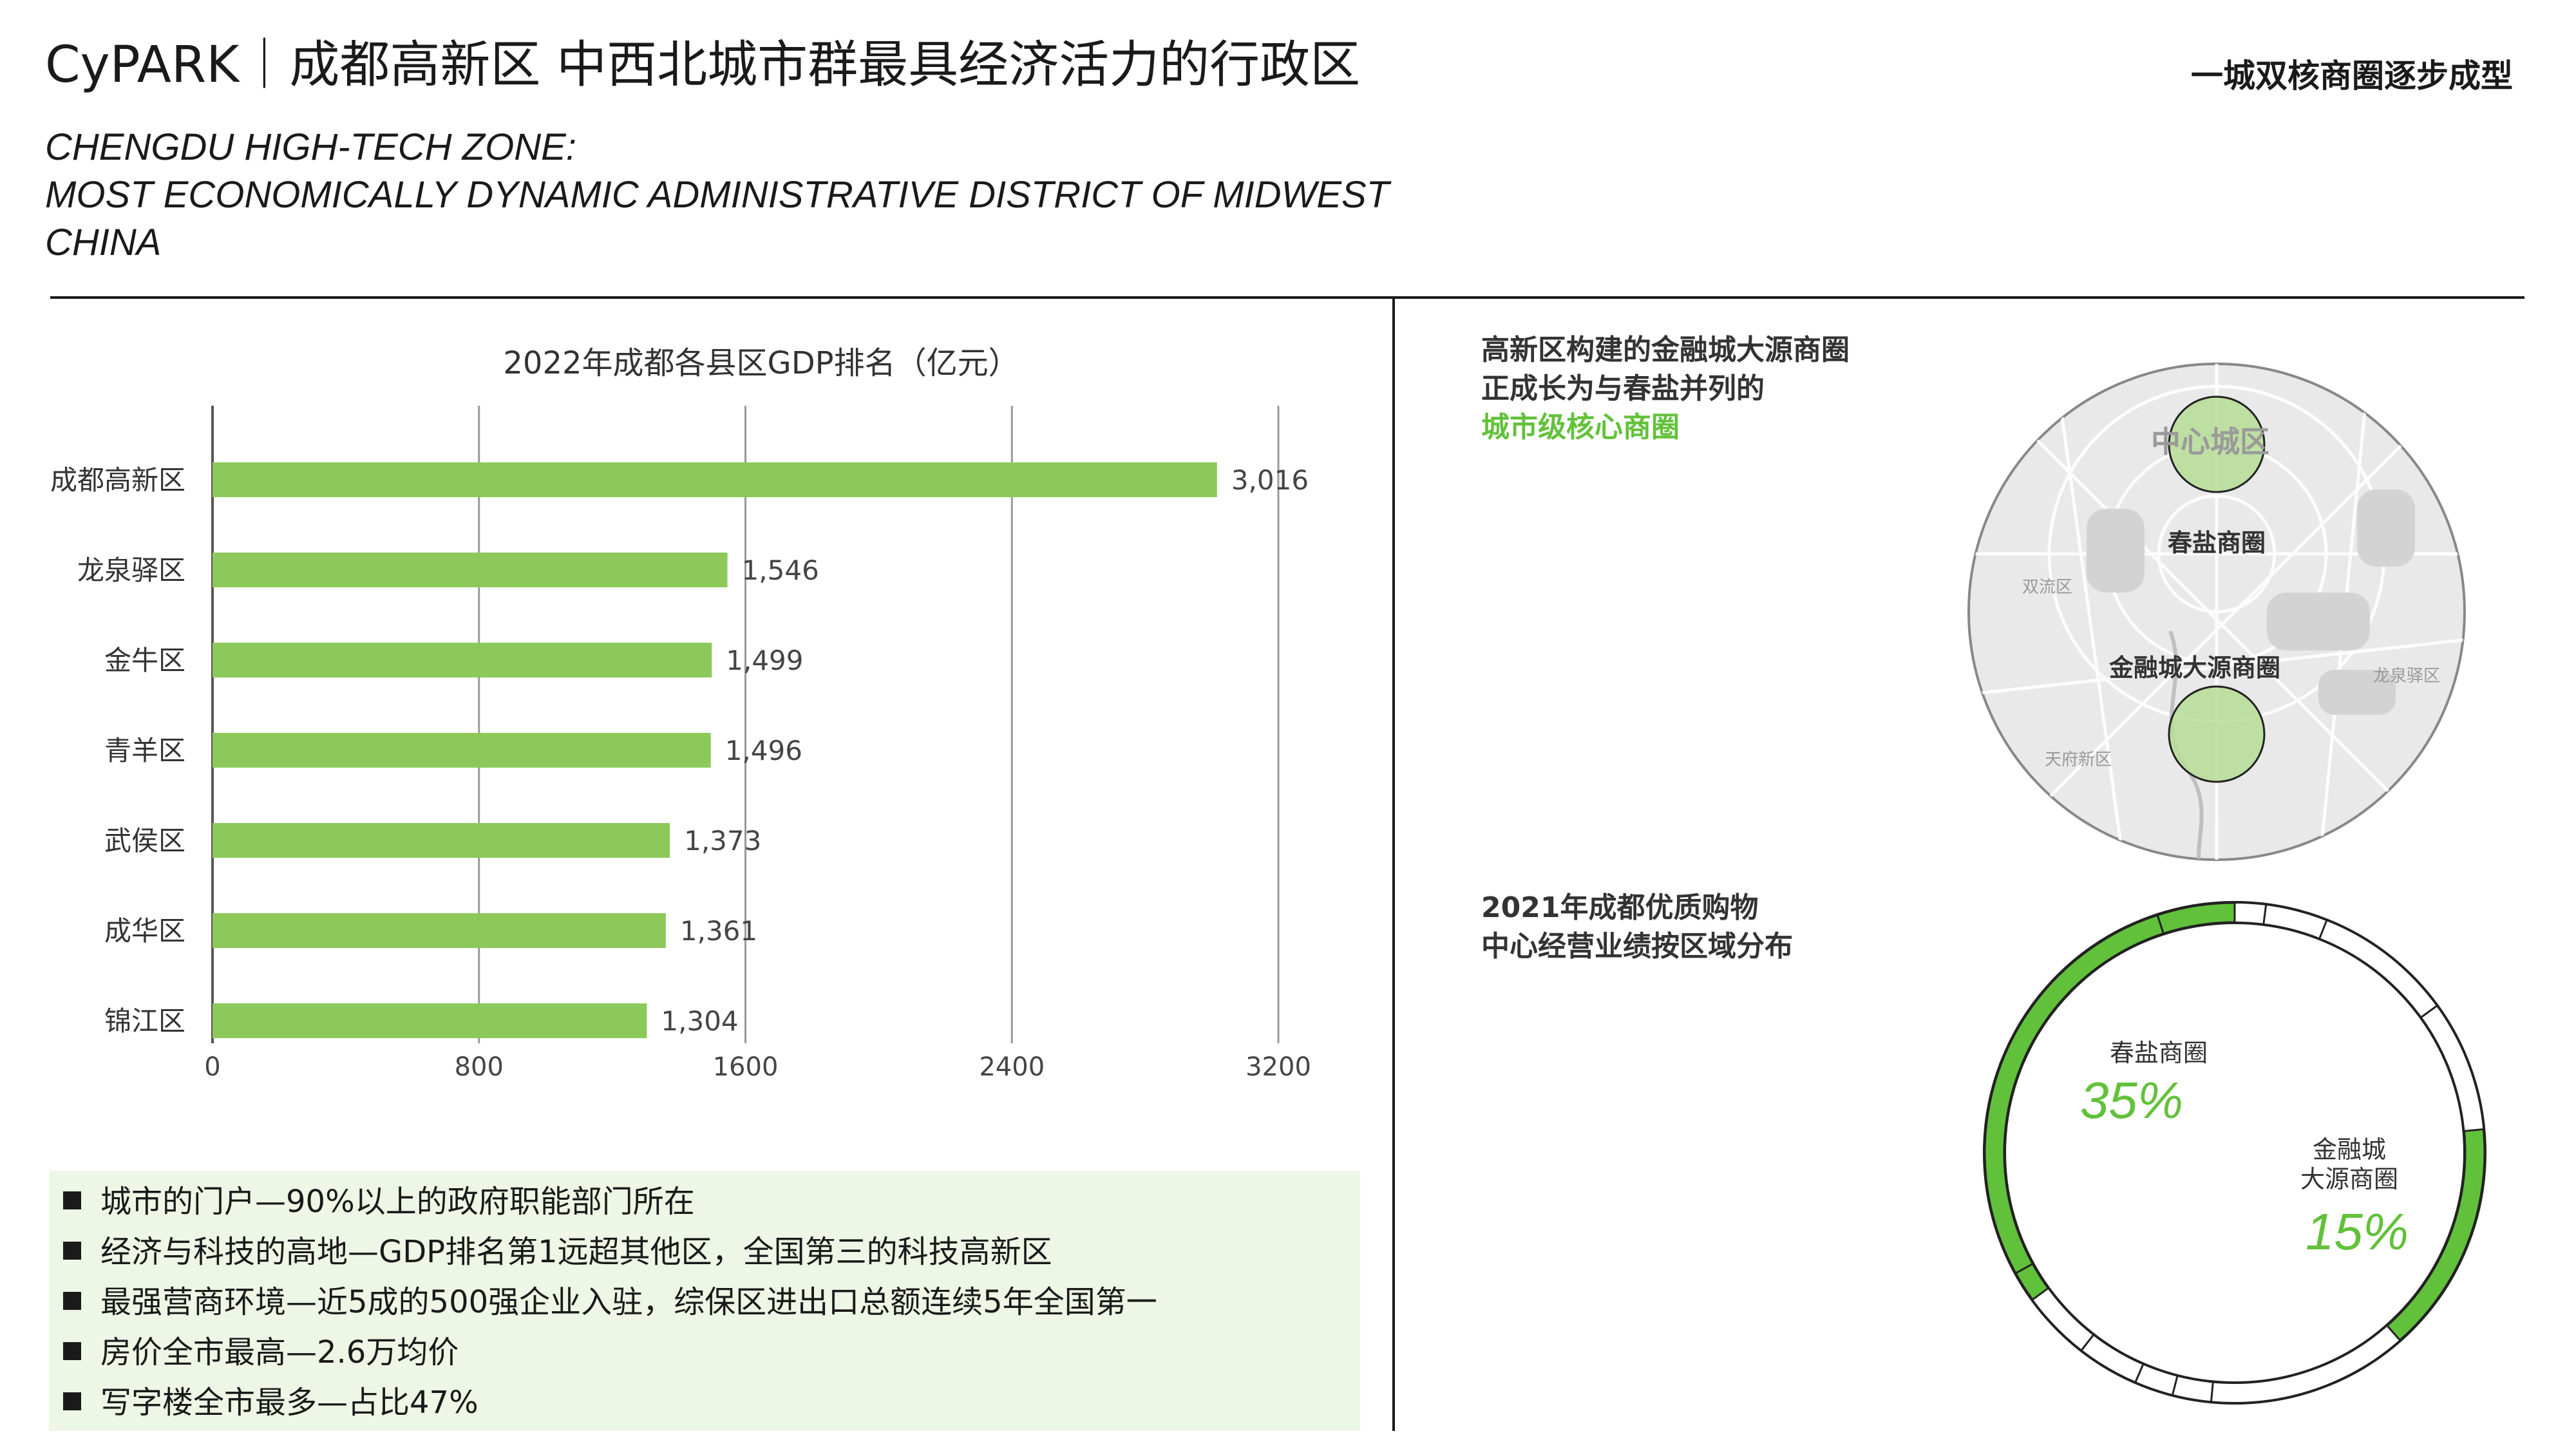 This screenshot has width=2576, height=1449. Describe the element at coordinates (557, 1252) in the screenshot. I see `bullet-item: 经济与科技的高地—GDP排名第1远超其他区，全国第三的科技高新区` at that location.